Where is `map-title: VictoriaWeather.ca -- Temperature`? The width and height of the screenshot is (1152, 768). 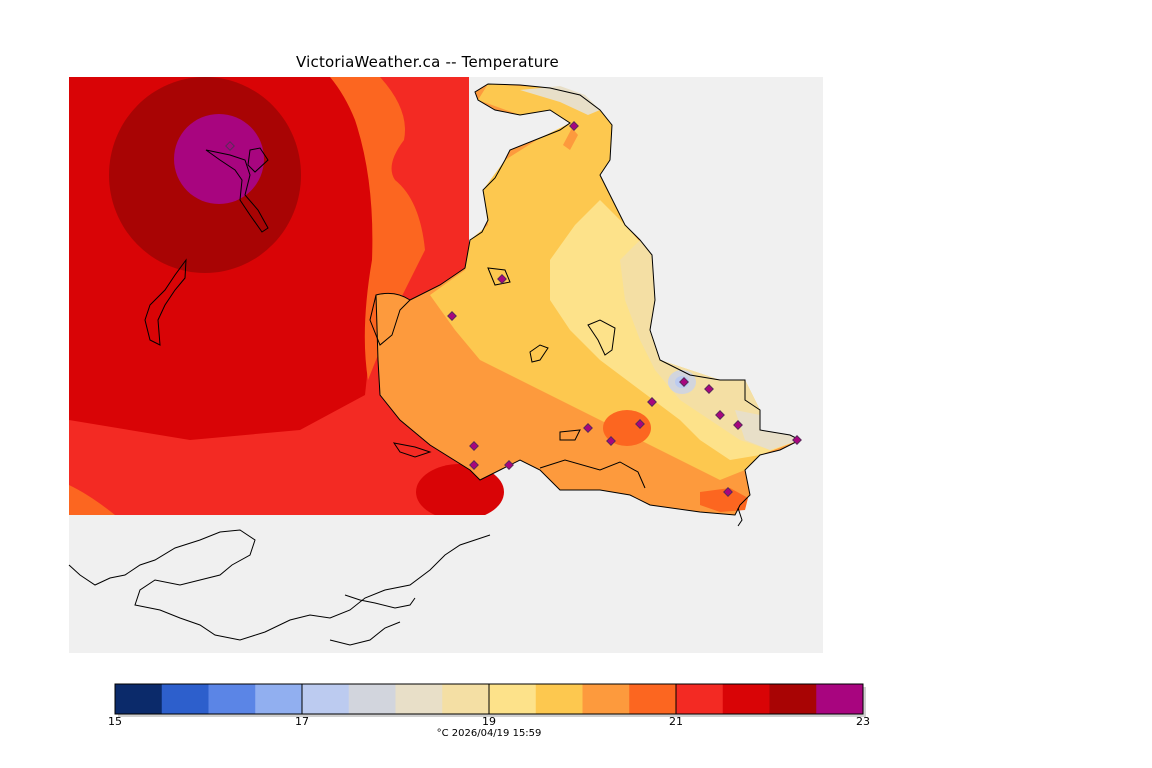 map-title: VictoriaWeather.ca -- Temperature is located at coordinates (427, 62).